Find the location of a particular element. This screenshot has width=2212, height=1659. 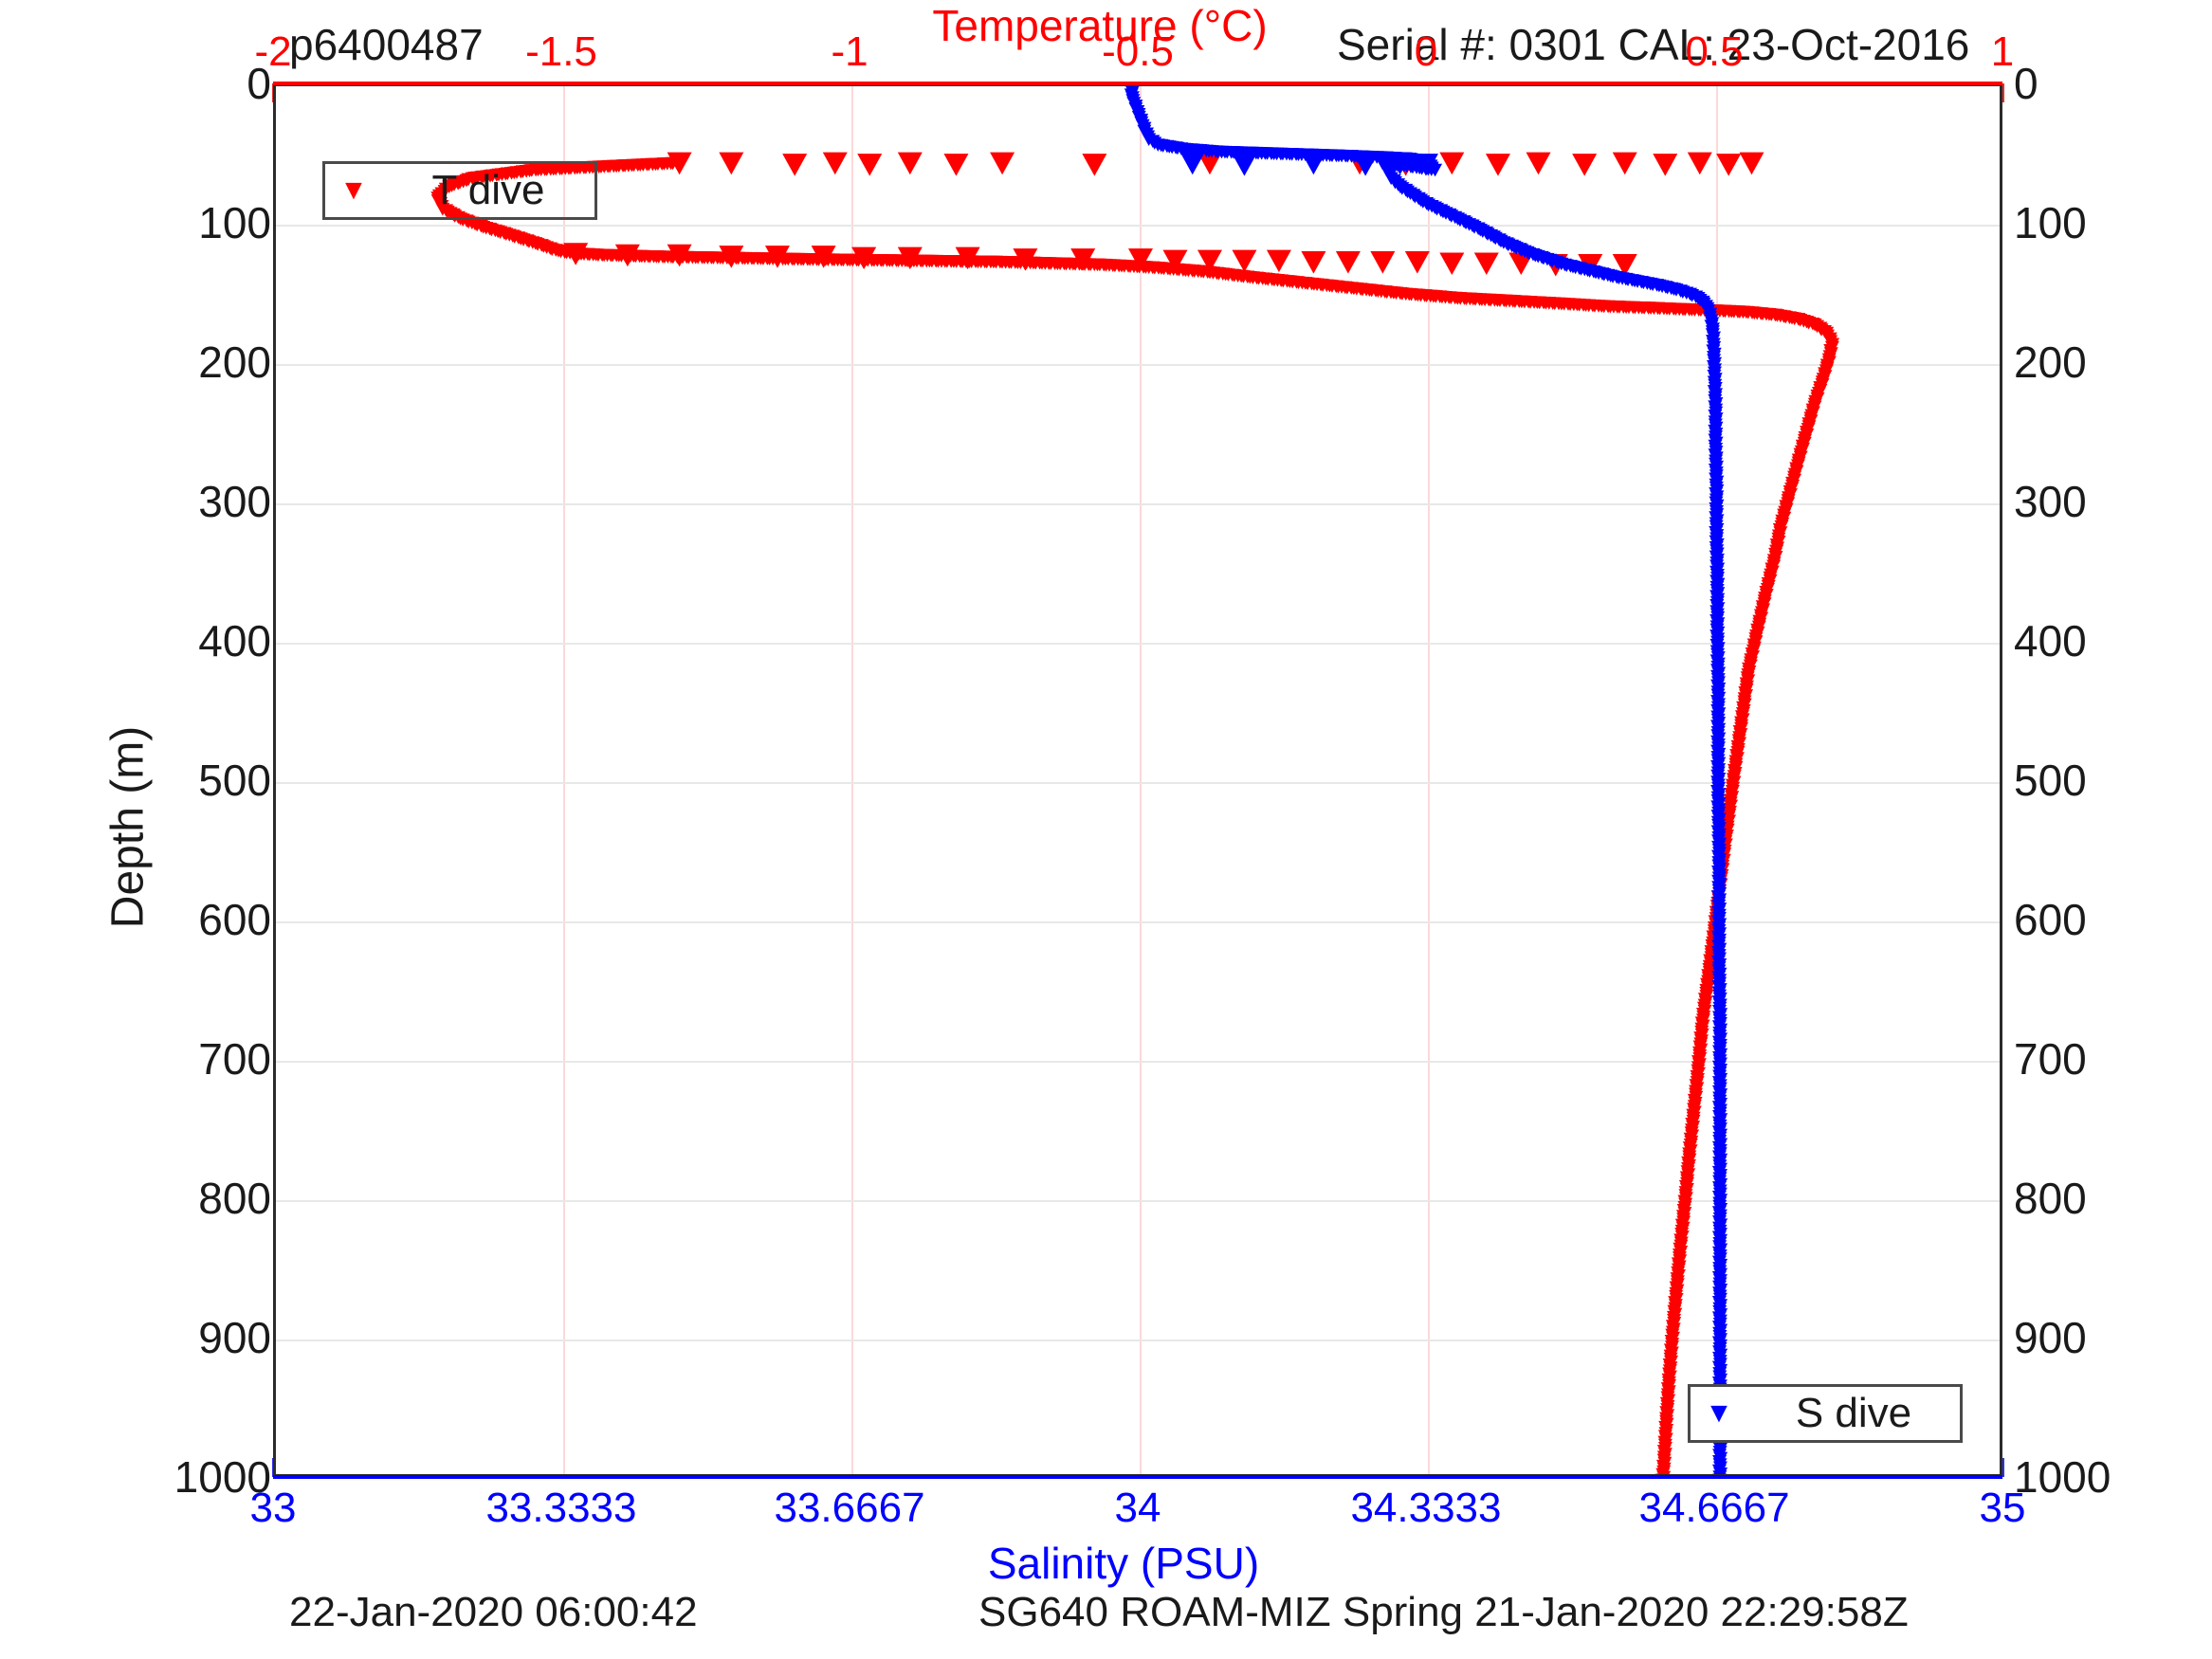

depth-tick-label-right: 100 is located at coordinates (2050, 222).